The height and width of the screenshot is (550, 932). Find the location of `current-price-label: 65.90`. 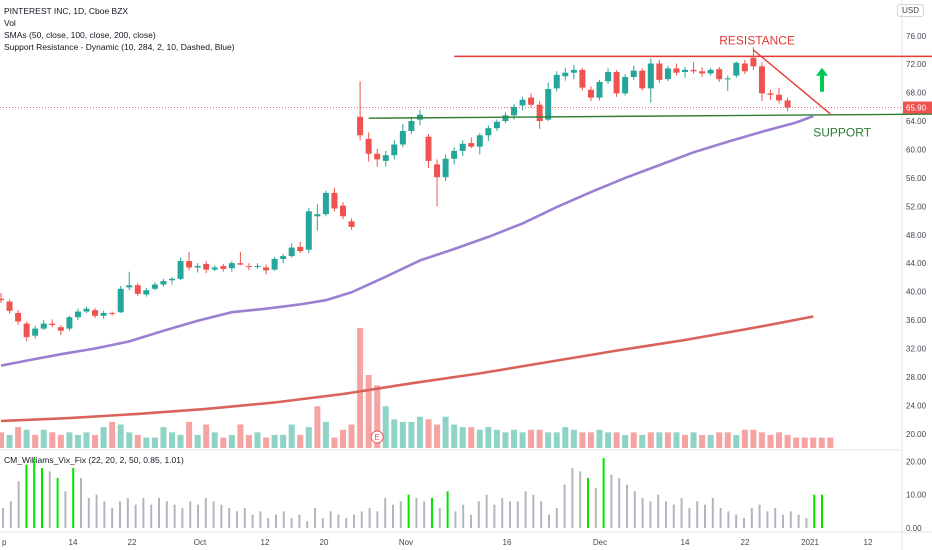

current-price-label: 65.90 is located at coordinates (916, 108).